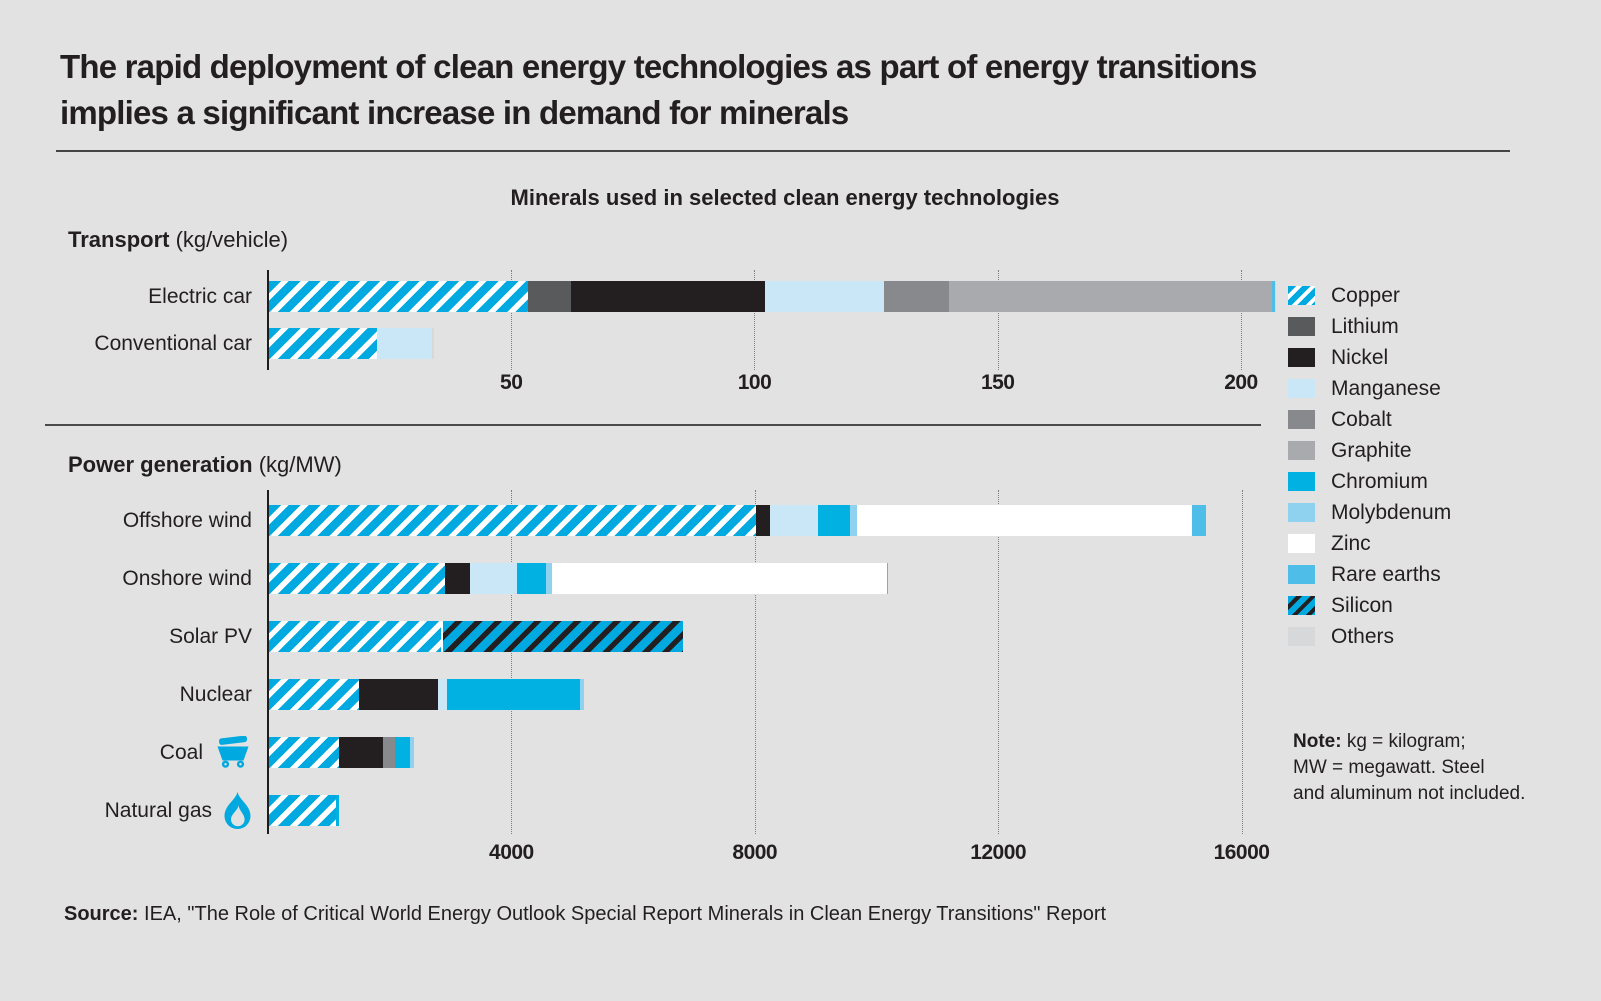 The image size is (1601, 1001). What do you see at coordinates (101, 914) in the screenshot?
I see `source-label: Source:` at bounding box center [101, 914].